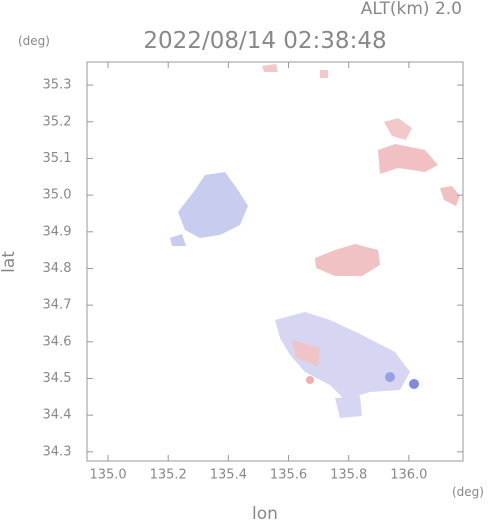 The height and width of the screenshot is (525, 491). What do you see at coordinates (57, 268) in the screenshot?
I see `y-tick-label: 34.8` at bounding box center [57, 268].